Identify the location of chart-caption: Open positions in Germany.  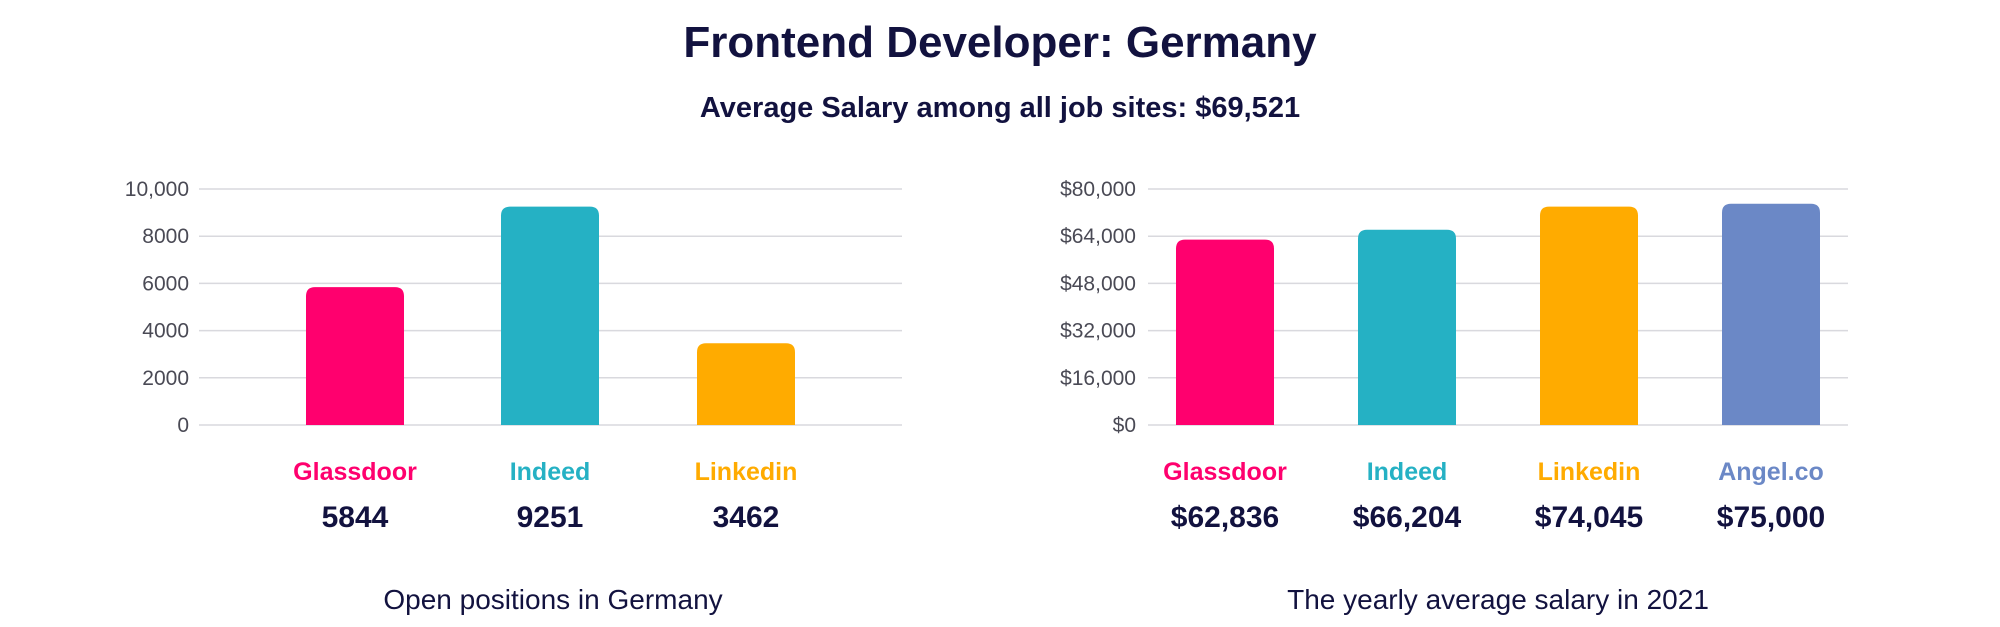
(552, 599).